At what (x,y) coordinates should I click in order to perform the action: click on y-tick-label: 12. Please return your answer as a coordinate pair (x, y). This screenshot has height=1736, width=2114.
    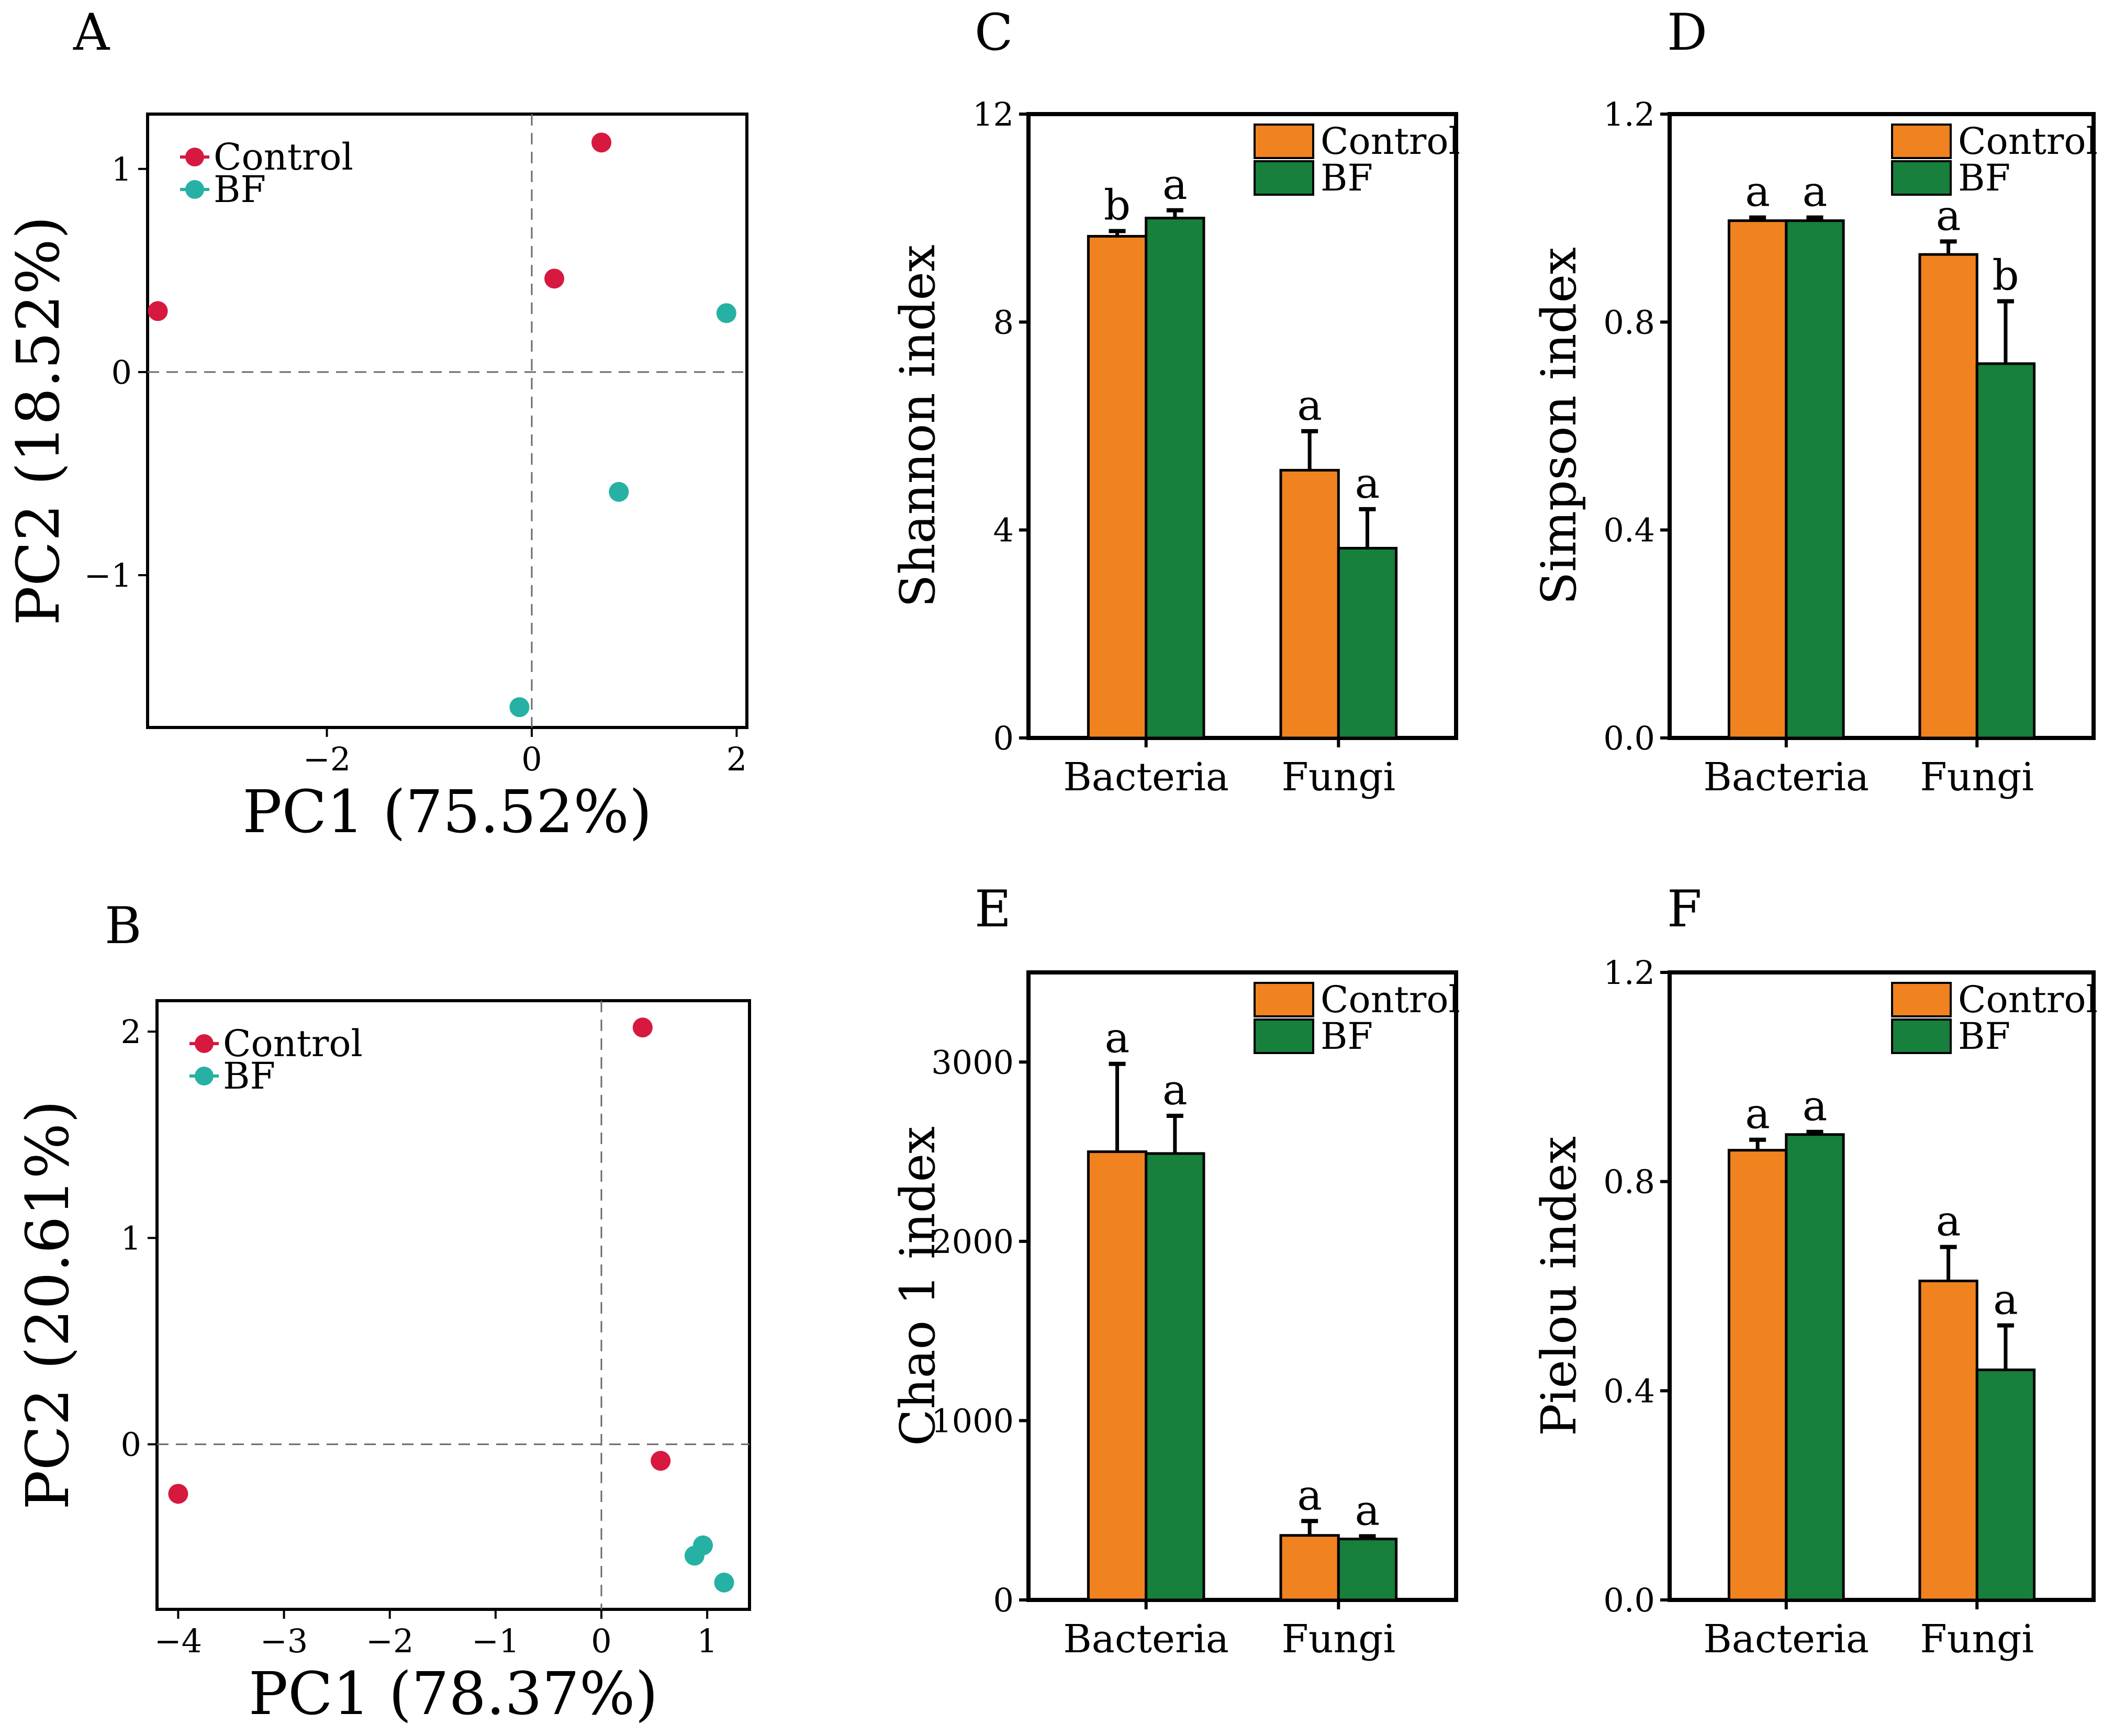
    Looking at the image, I should click on (993, 114).